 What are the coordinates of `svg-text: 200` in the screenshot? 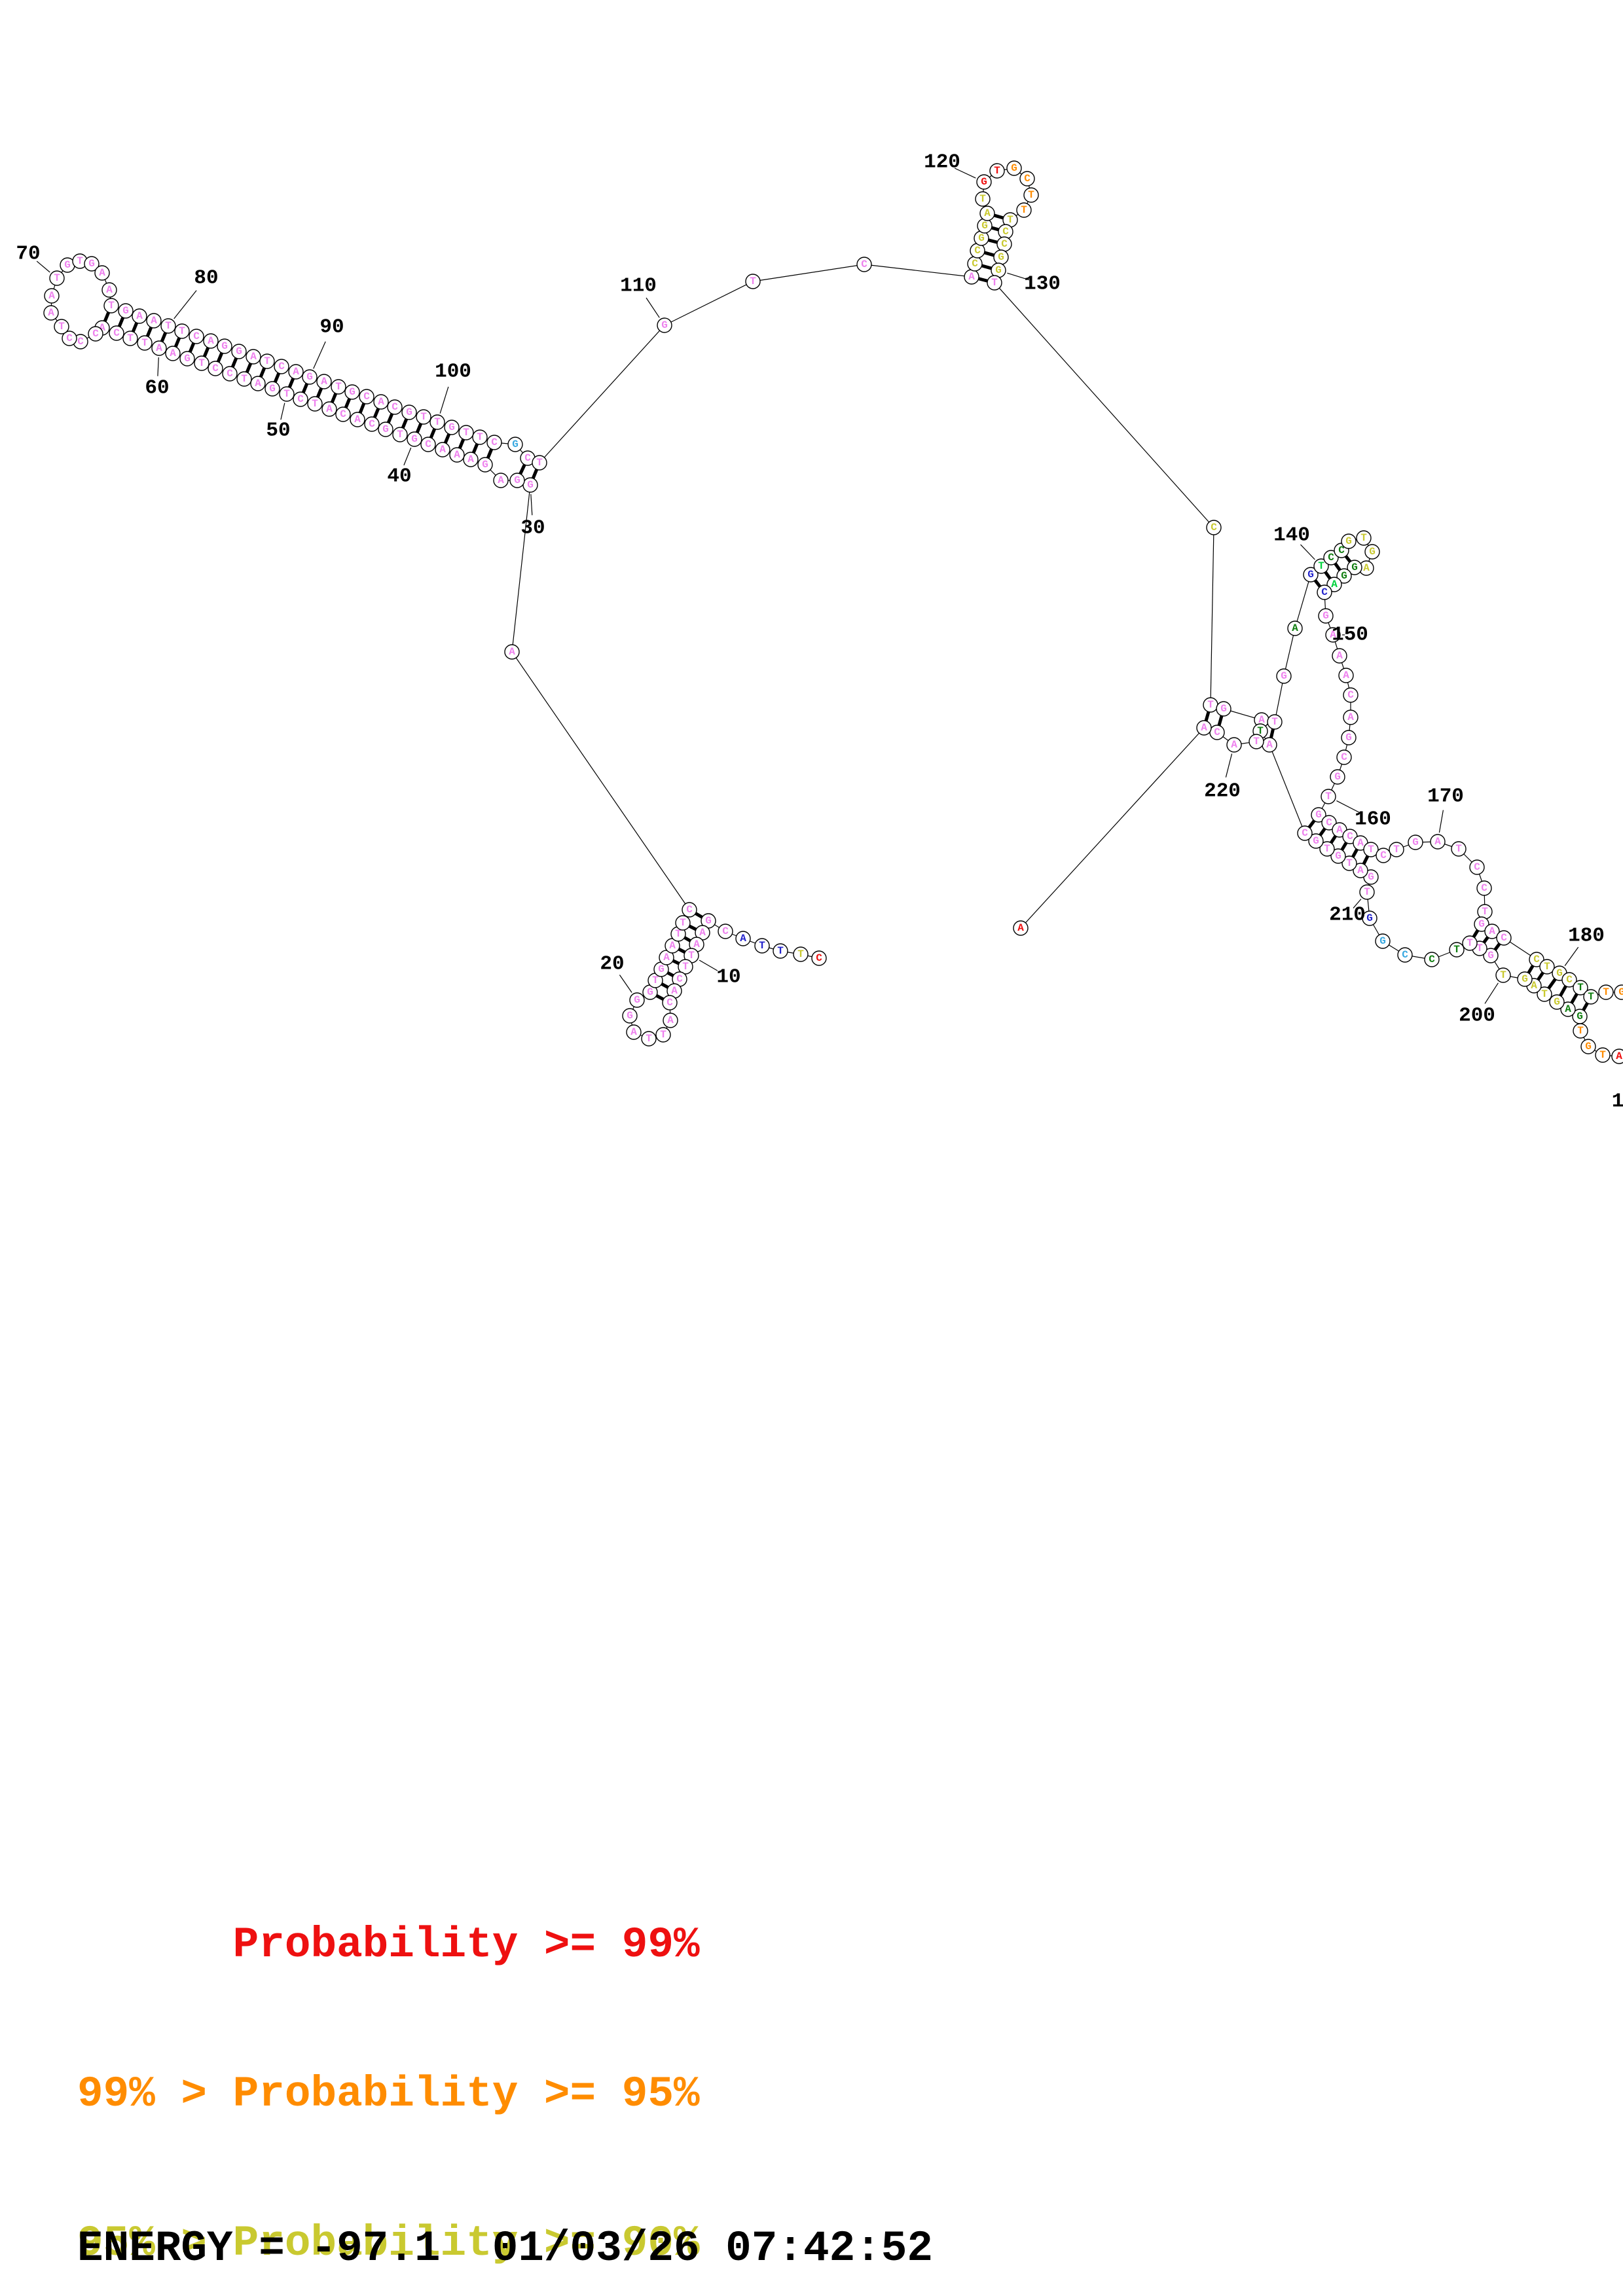 It's located at (1477, 1016).